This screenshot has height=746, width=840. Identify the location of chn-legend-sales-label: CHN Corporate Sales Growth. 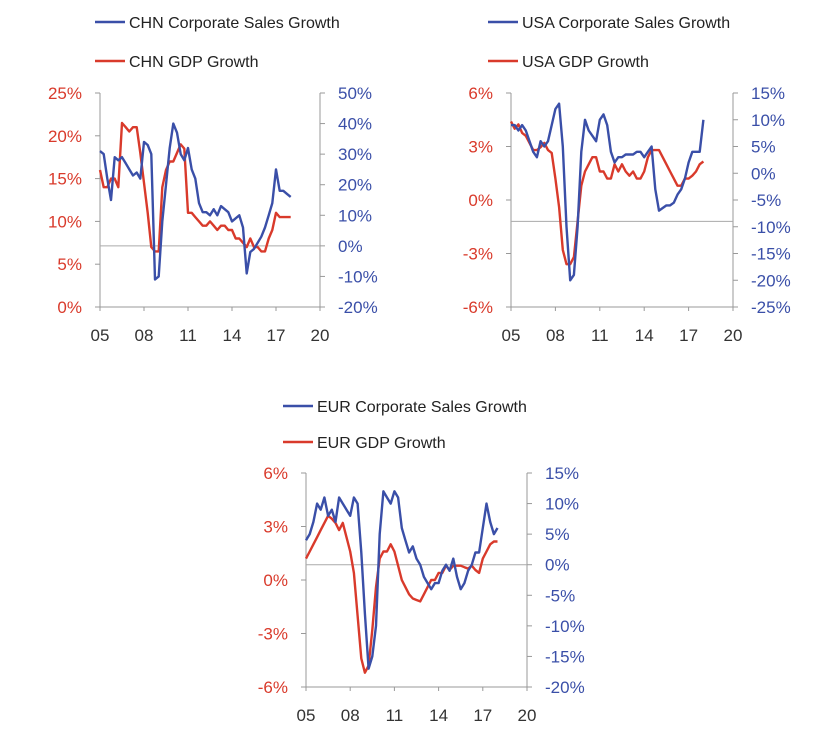
(234, 23).